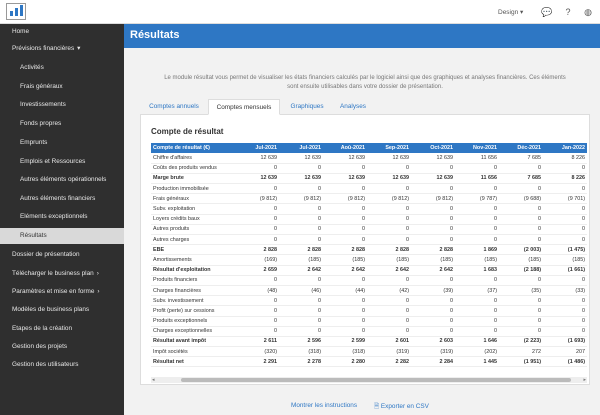 The image size is (600, 415). What do you see at coordinates (62, 68) in the screenshot?
I see `sidebar-item: Activités` at bounding box center [62, 68].